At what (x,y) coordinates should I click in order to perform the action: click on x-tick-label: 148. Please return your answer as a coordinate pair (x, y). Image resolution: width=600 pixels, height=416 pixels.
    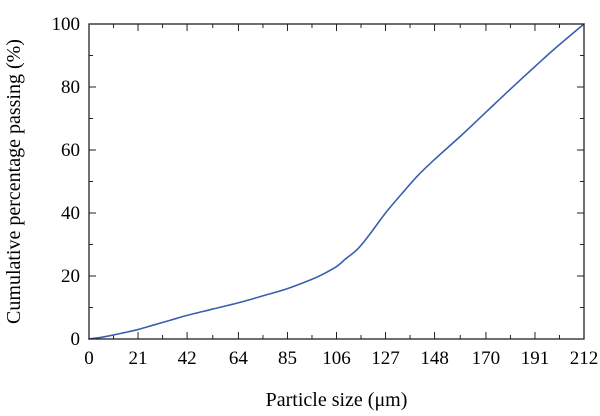
    Looking at the image, I should click on (434, 358).